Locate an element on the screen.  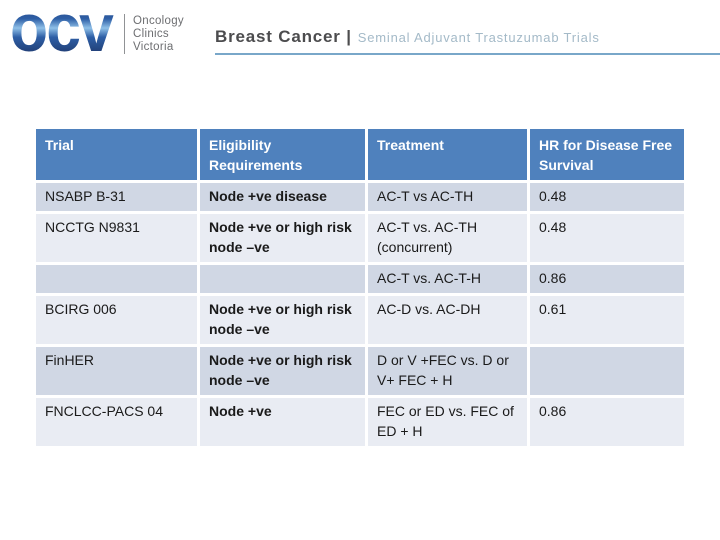
trial-cell is located at coordinates (116, 279).